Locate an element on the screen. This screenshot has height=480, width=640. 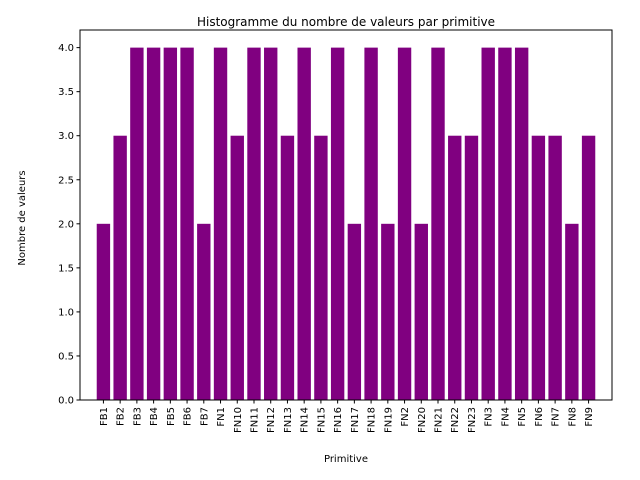
bar-fn9 is located at coordinates (588, 267).